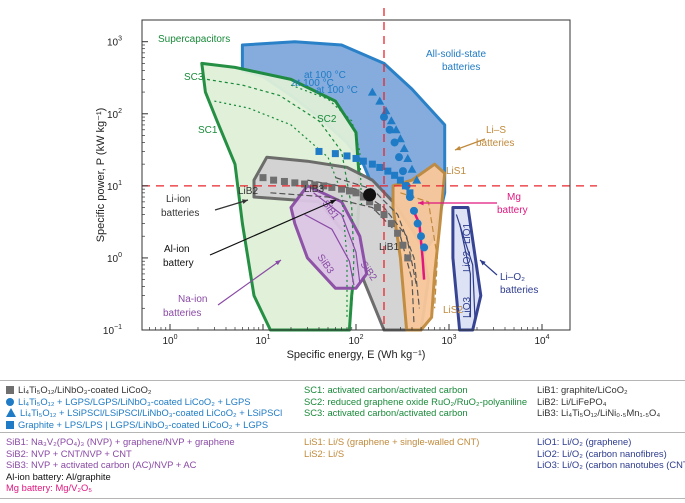 The image size is (685, 503). I want to click on li-ion-pointer, so click(231, 205).